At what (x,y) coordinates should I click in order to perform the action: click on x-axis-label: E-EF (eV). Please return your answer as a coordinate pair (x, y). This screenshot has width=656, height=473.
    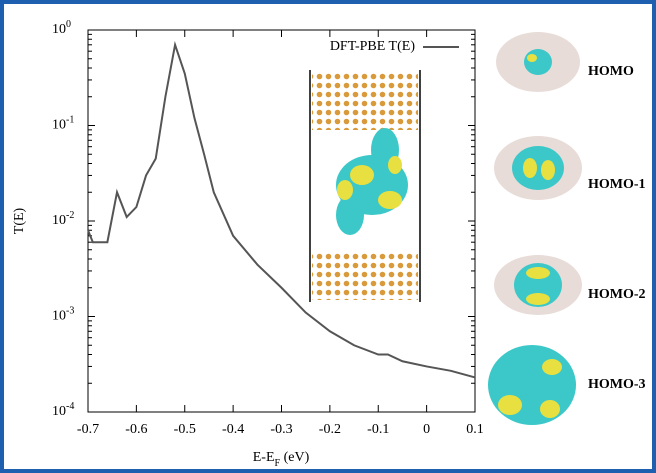
    Looking at the image, I should click on (281, 459).